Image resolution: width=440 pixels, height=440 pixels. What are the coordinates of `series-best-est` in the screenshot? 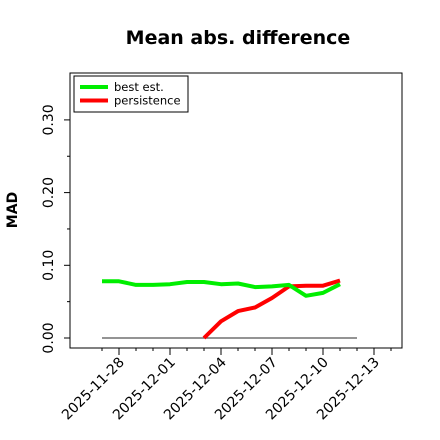 It's located at (221, 288).